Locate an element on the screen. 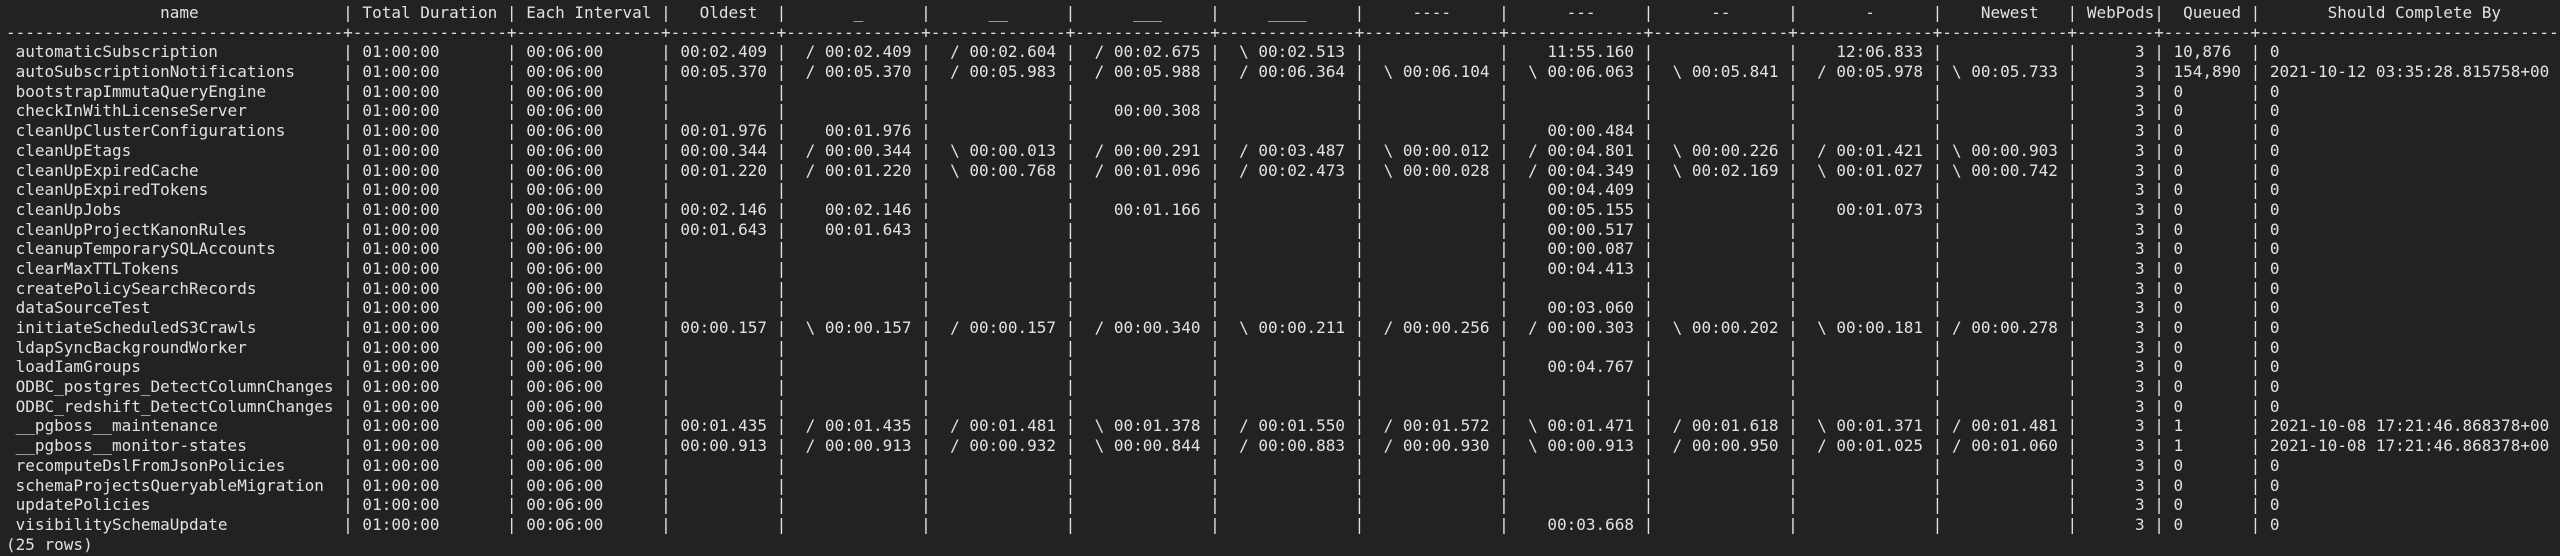  cell-should-complete-by: 2021-10-12 03:35:28.815758+00 is located at coordinates (2409, 72).